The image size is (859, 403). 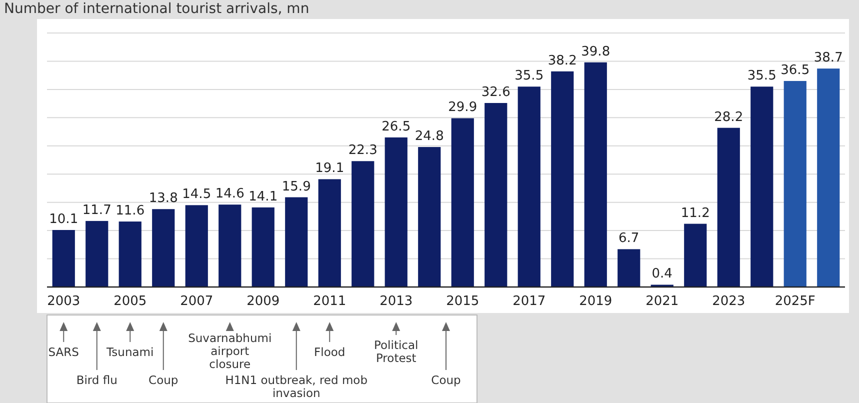 I want to click on text: Political Protest, so click(x=396, y=351).